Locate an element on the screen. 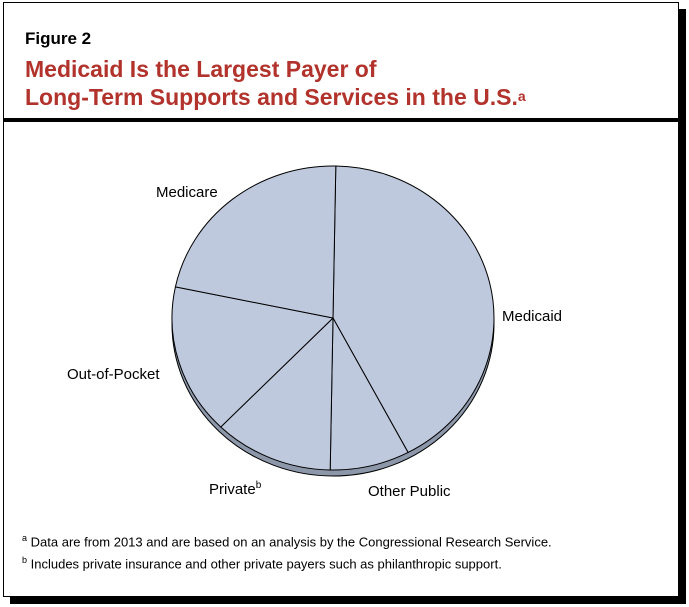  slice-label-out-of-pocket: Out-of-Pocket is located at coordinates (113, 374).